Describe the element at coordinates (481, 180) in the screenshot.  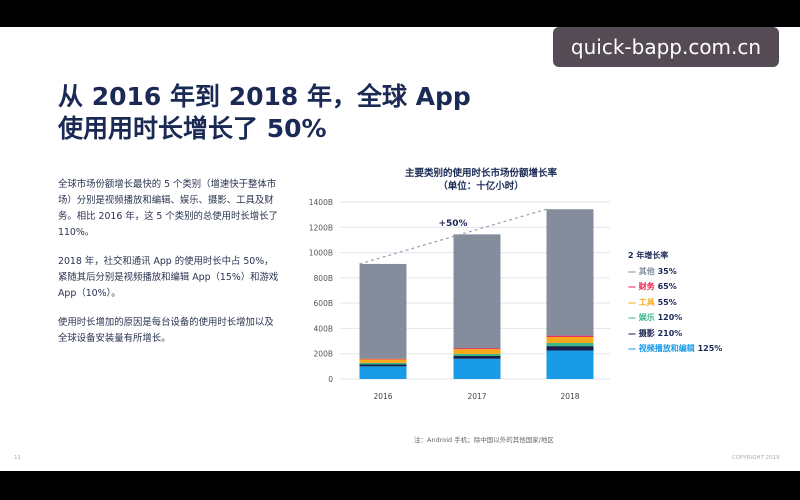
I see `chart-title: 主要类别的使用时长市场份额增长率 （单位：十亿小时）` at that location.